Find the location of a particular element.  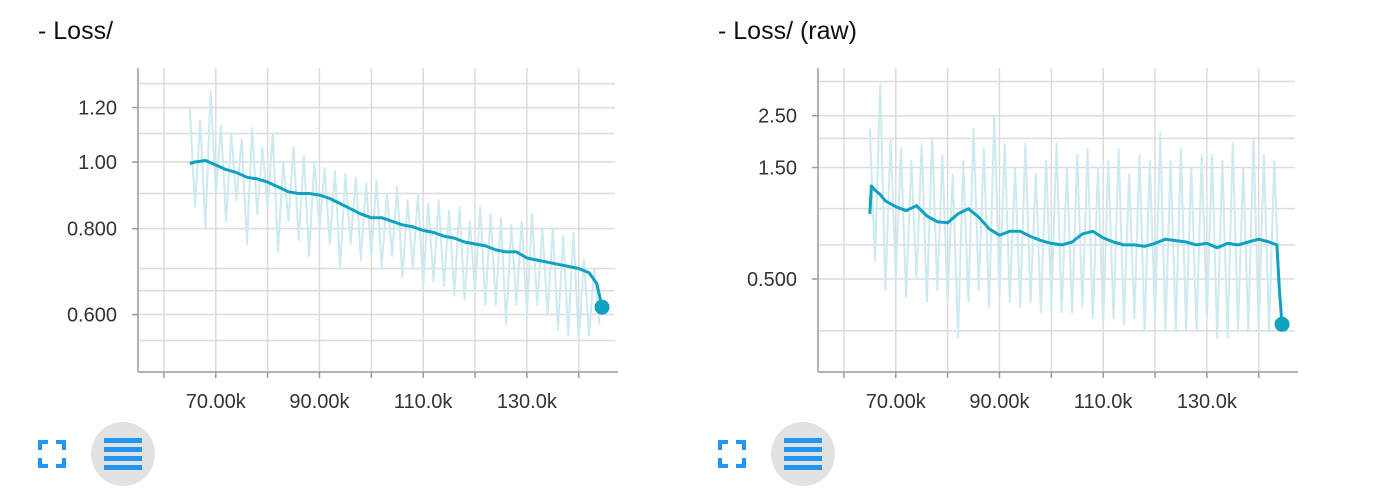

series-line-raw is located at coordinates (394, 215).